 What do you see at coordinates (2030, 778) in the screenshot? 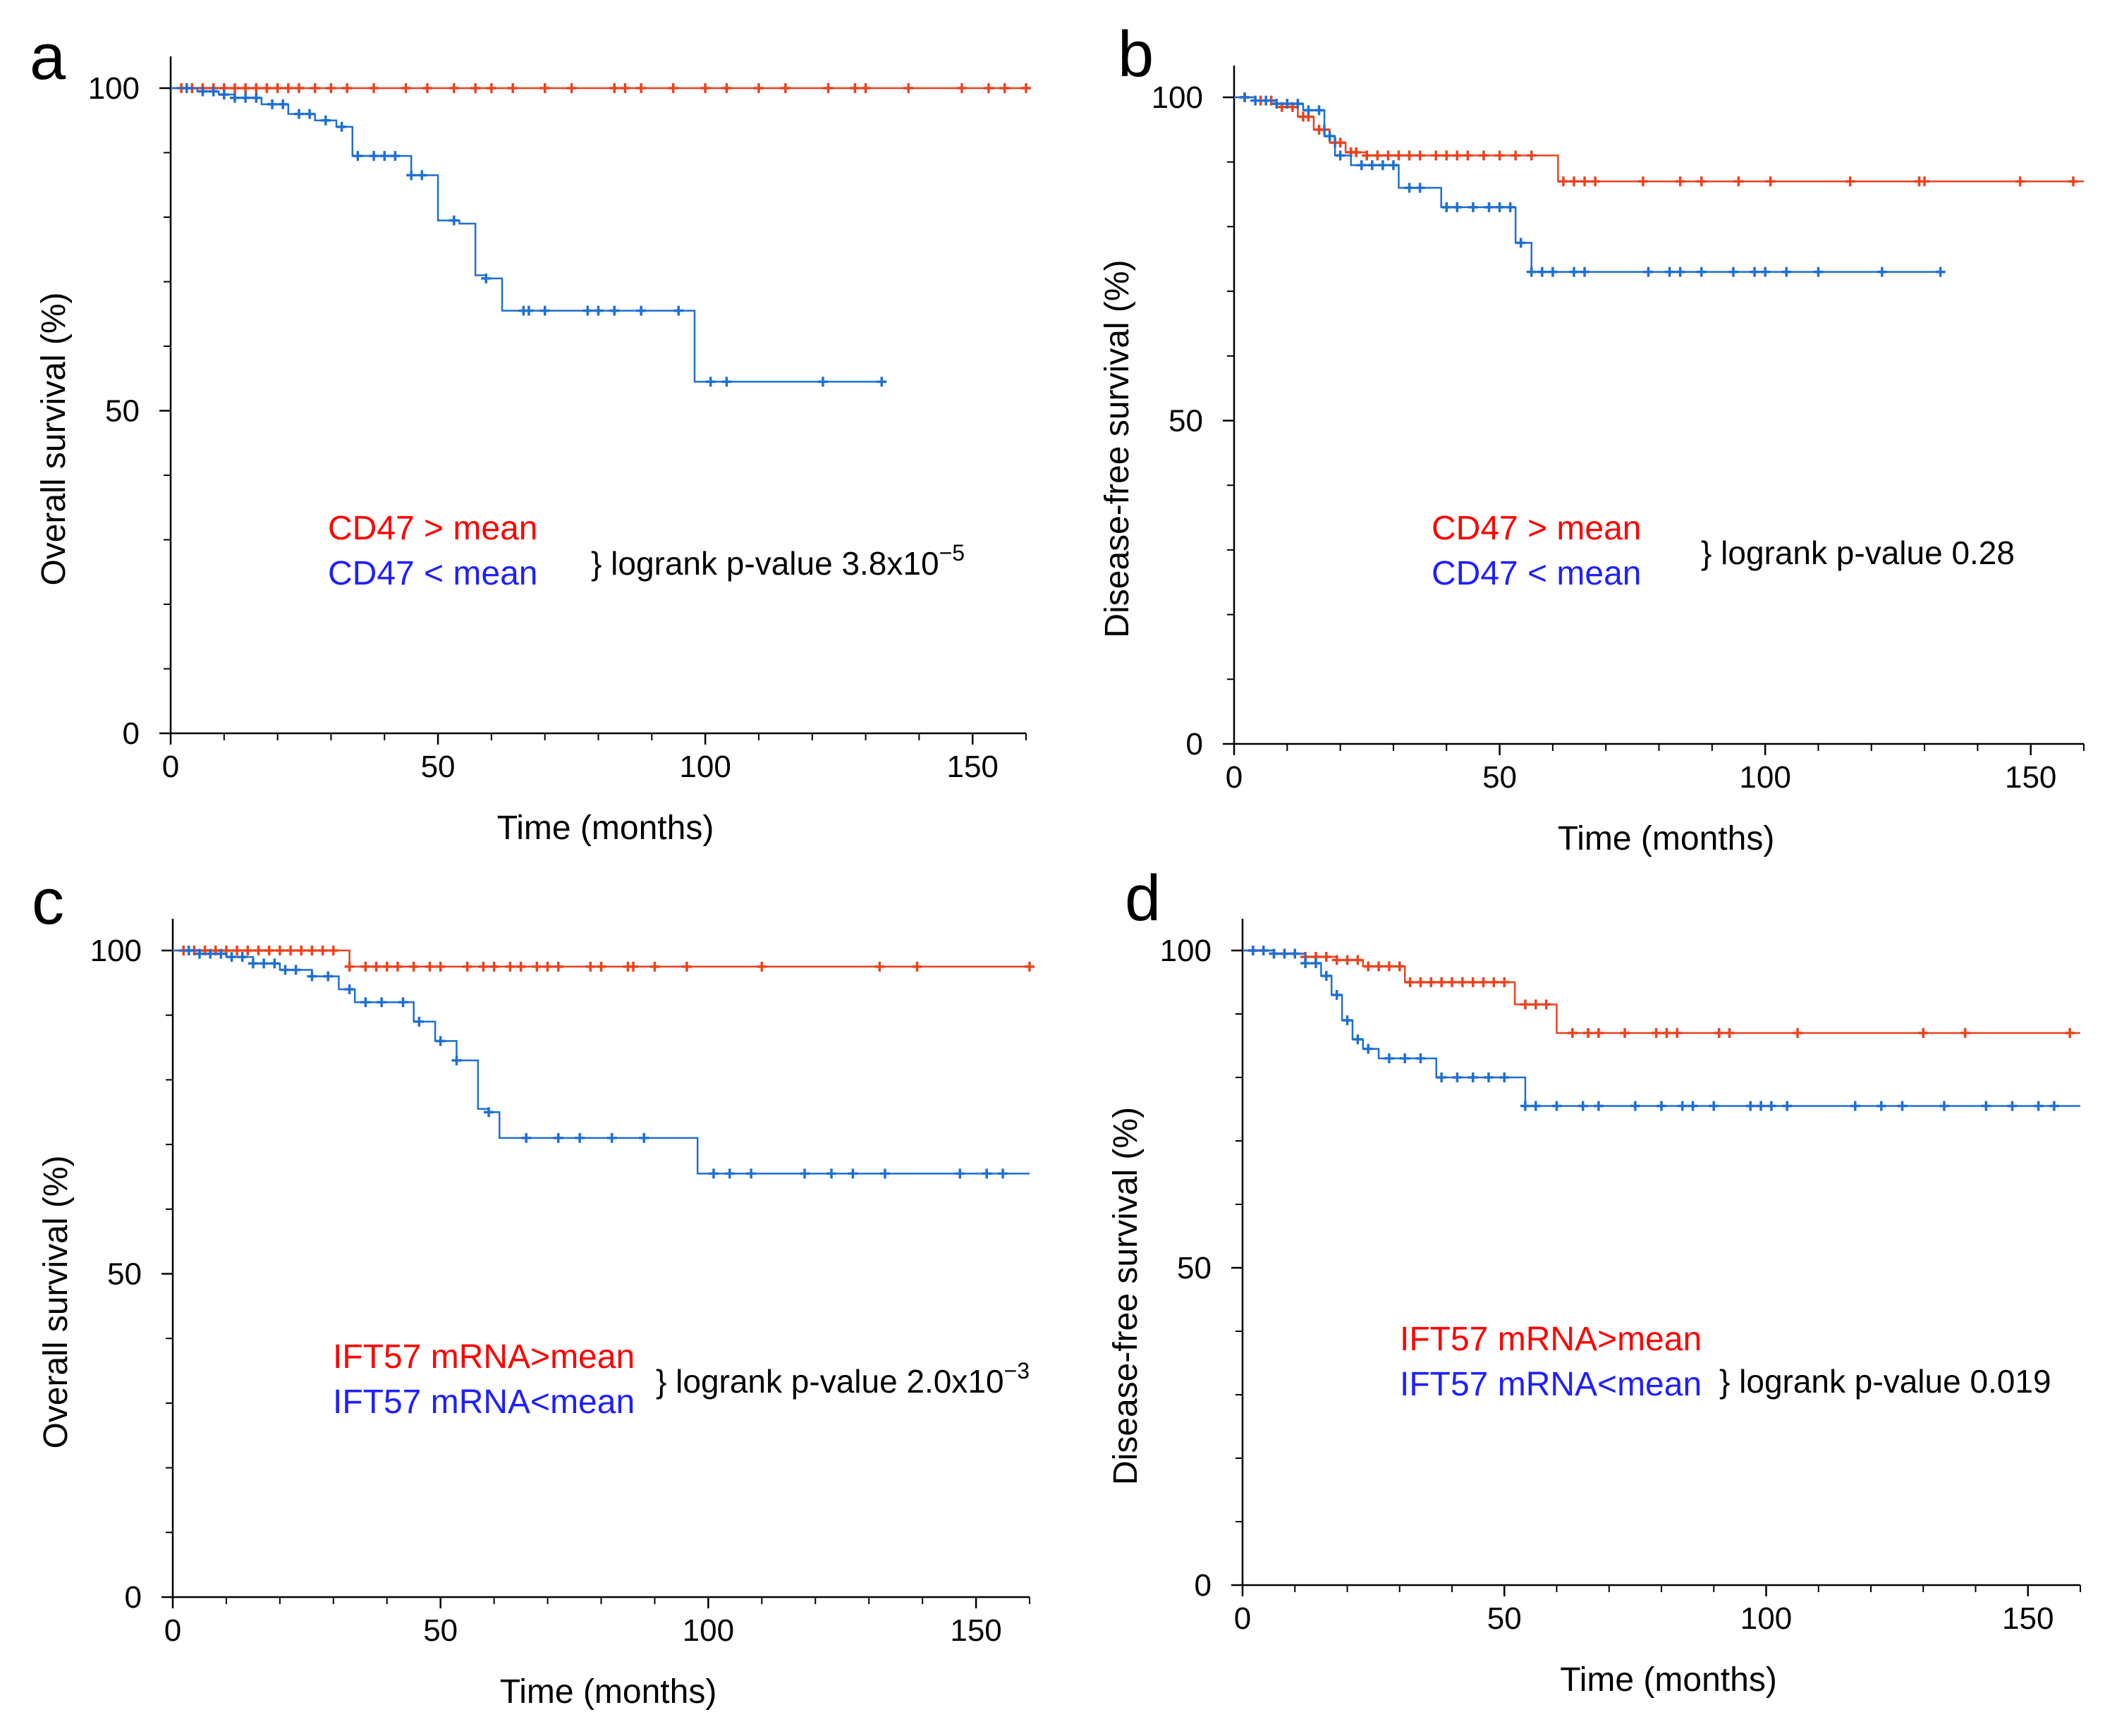
I see `x-tick-label: 150` at bounding box center [2030, 778].